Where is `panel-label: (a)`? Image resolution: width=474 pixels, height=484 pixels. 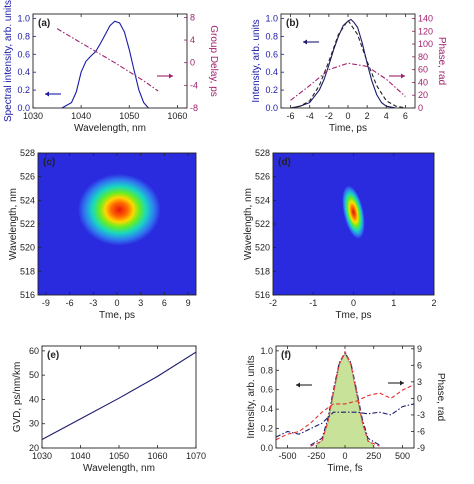
panel-label: (a) is located at coordinates (44, 23).